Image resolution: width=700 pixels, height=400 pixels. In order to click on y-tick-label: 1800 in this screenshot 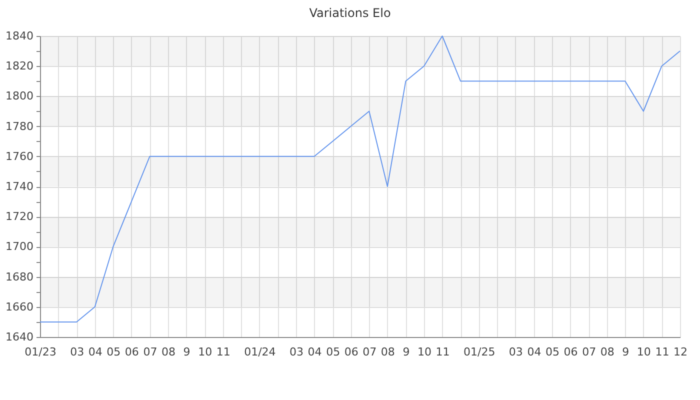, I will do `click(20, 96)`.